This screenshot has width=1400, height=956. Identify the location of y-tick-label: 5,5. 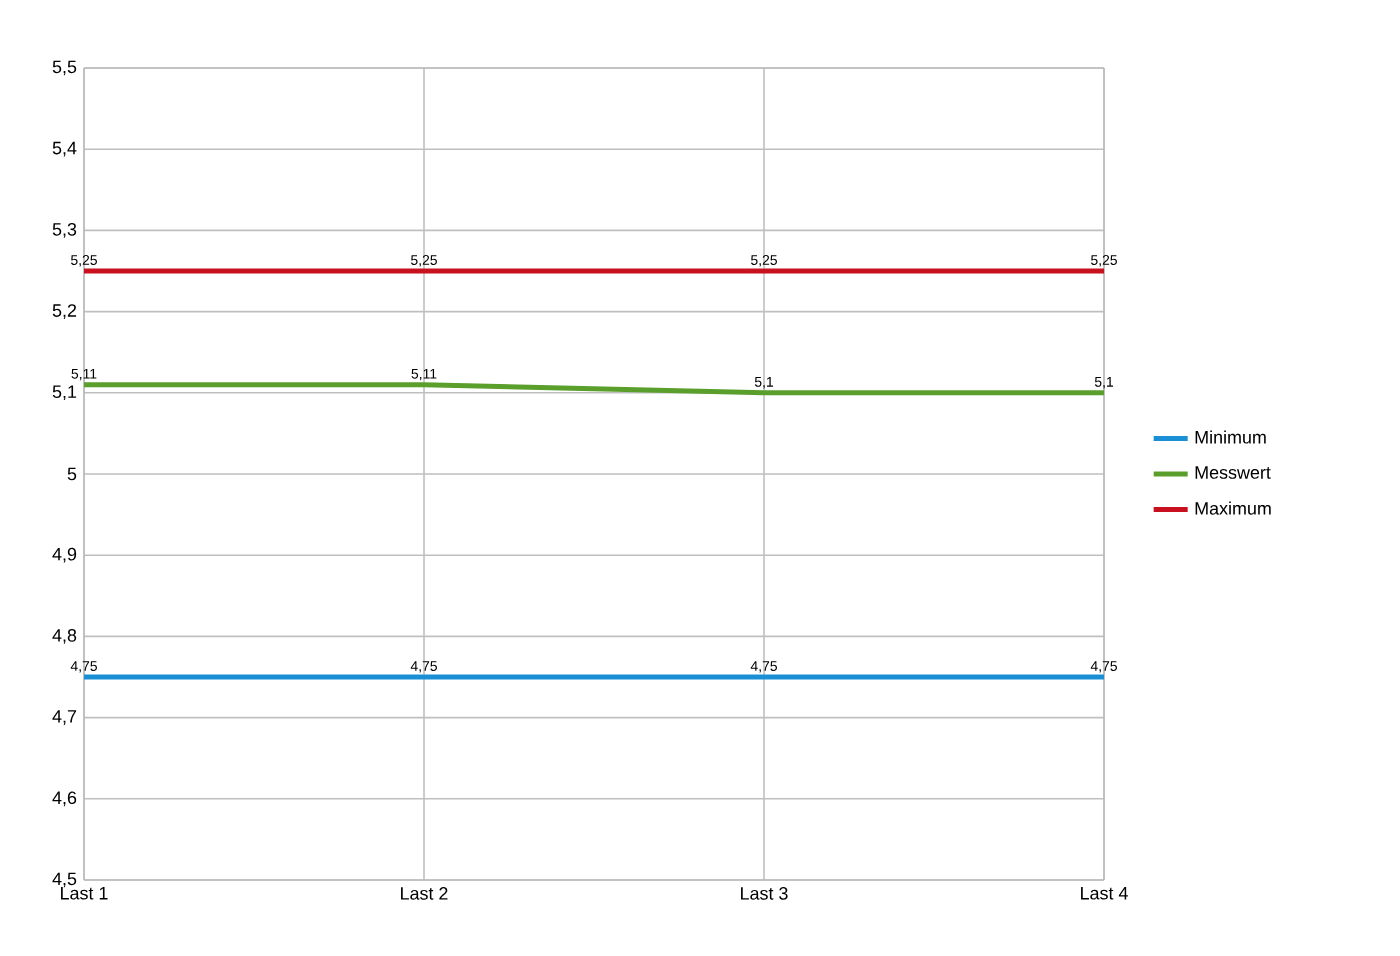
(64, 68).